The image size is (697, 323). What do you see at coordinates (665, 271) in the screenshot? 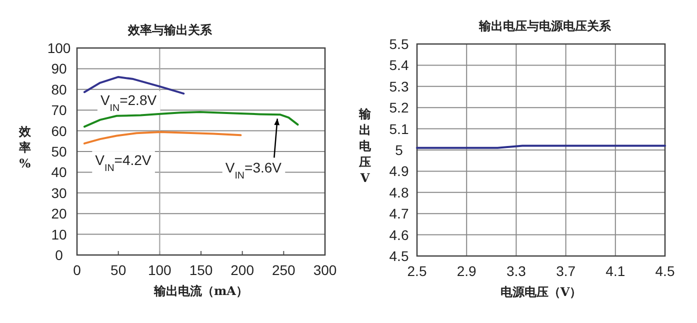
I see `x-tick-label: 4.5` at bounding box center [665, 271].